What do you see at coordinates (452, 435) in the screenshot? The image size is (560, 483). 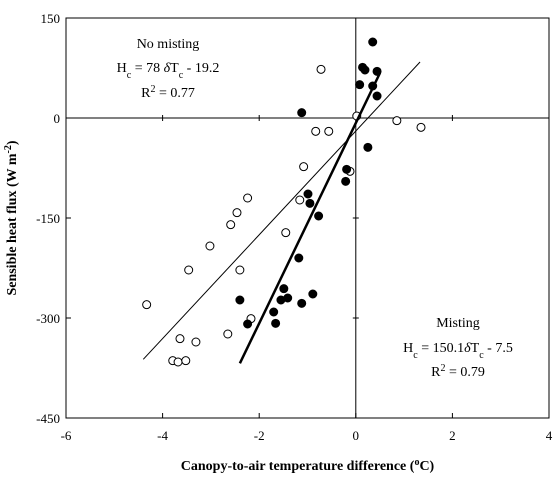 I see `x-tick-label: 2` at bounding box center [452, 435].